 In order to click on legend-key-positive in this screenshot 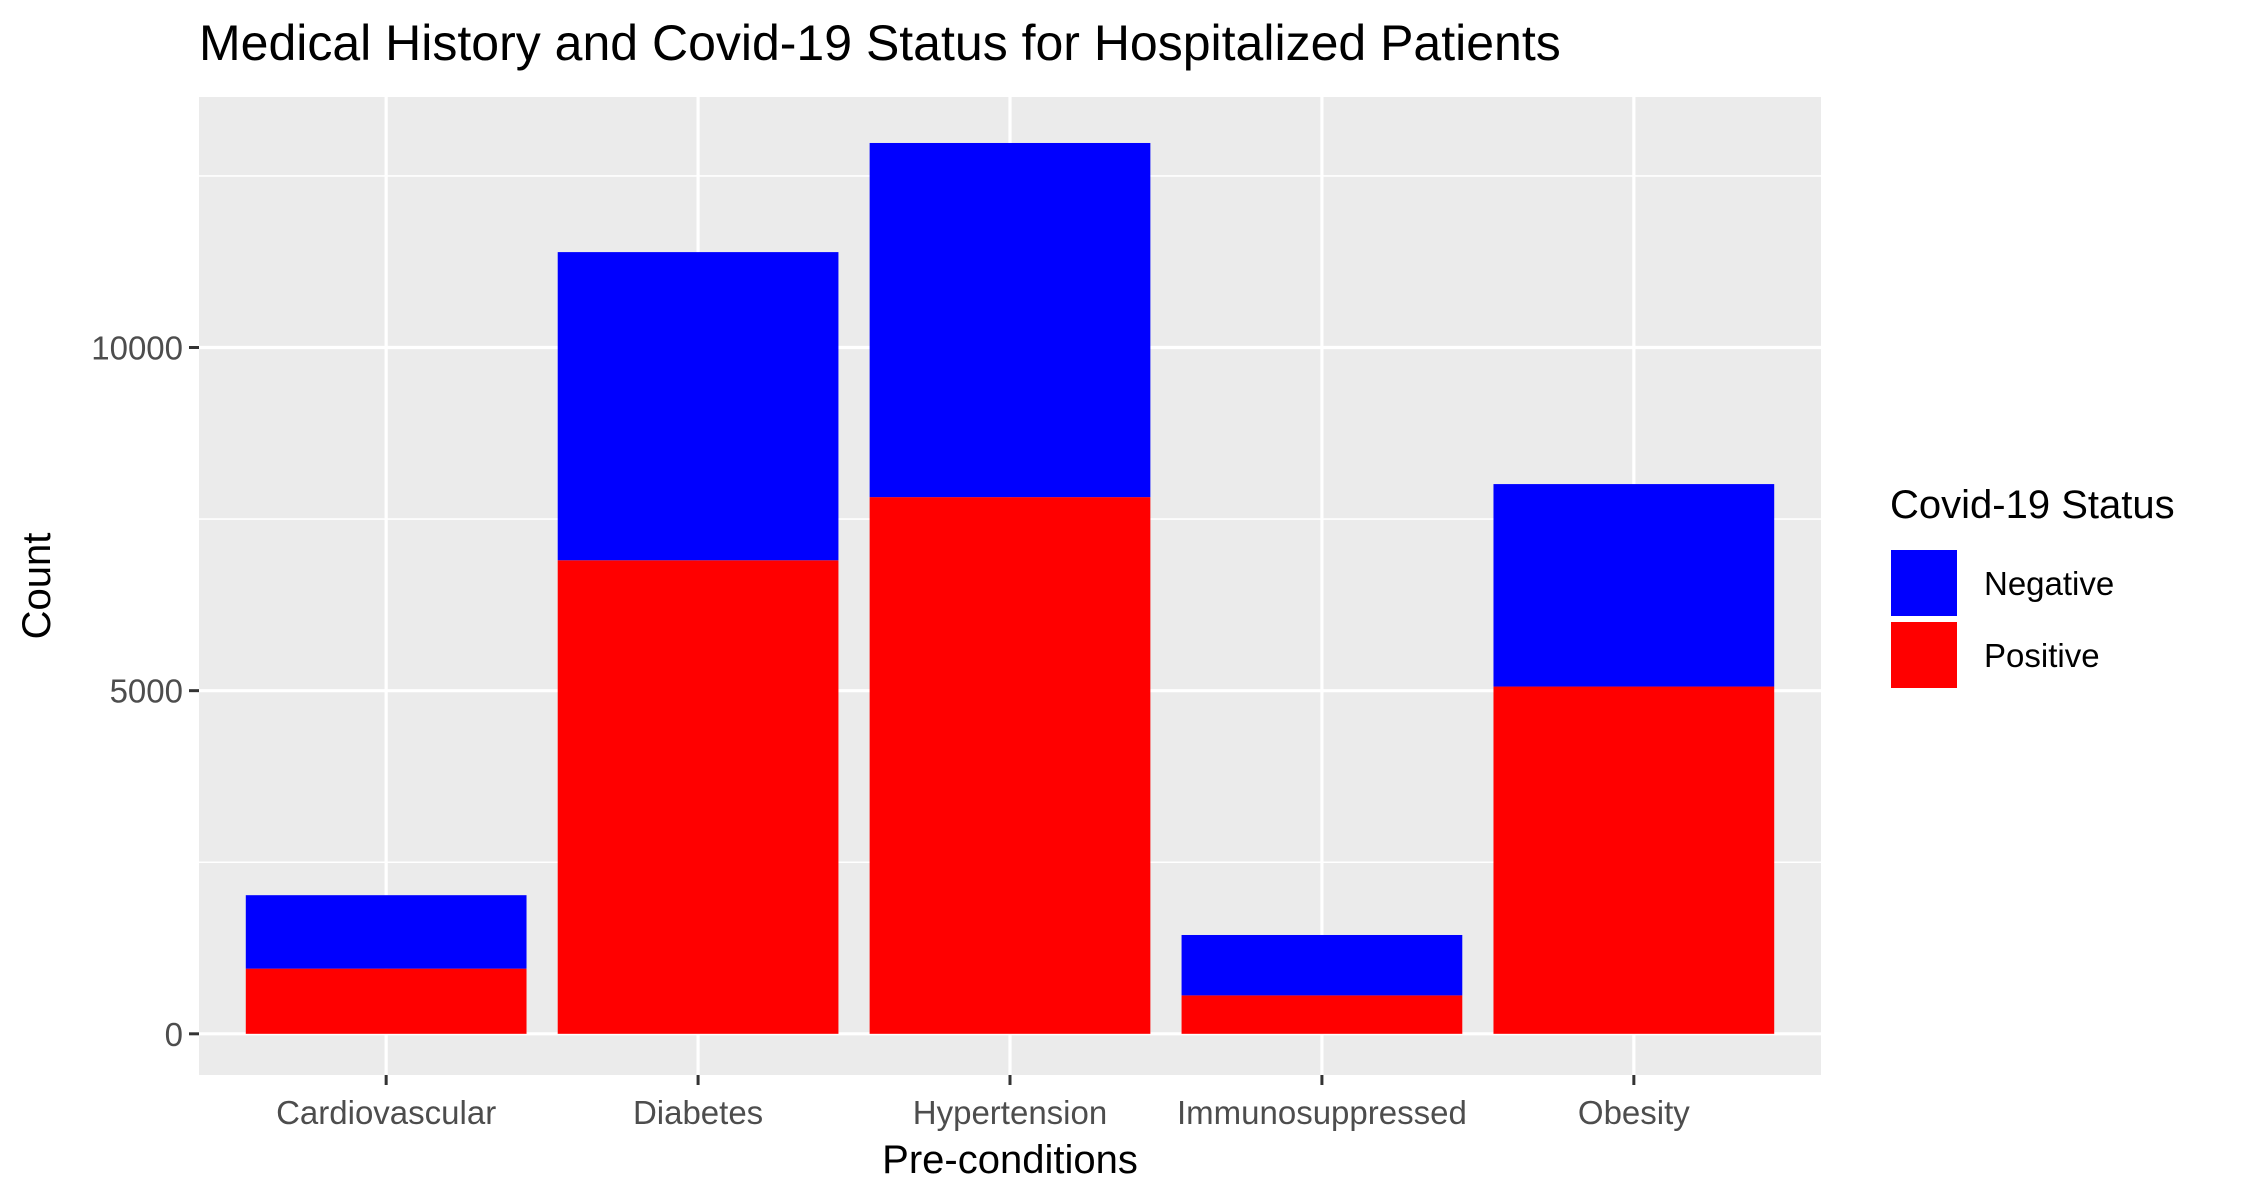, I will do `click(1924, 655)`.